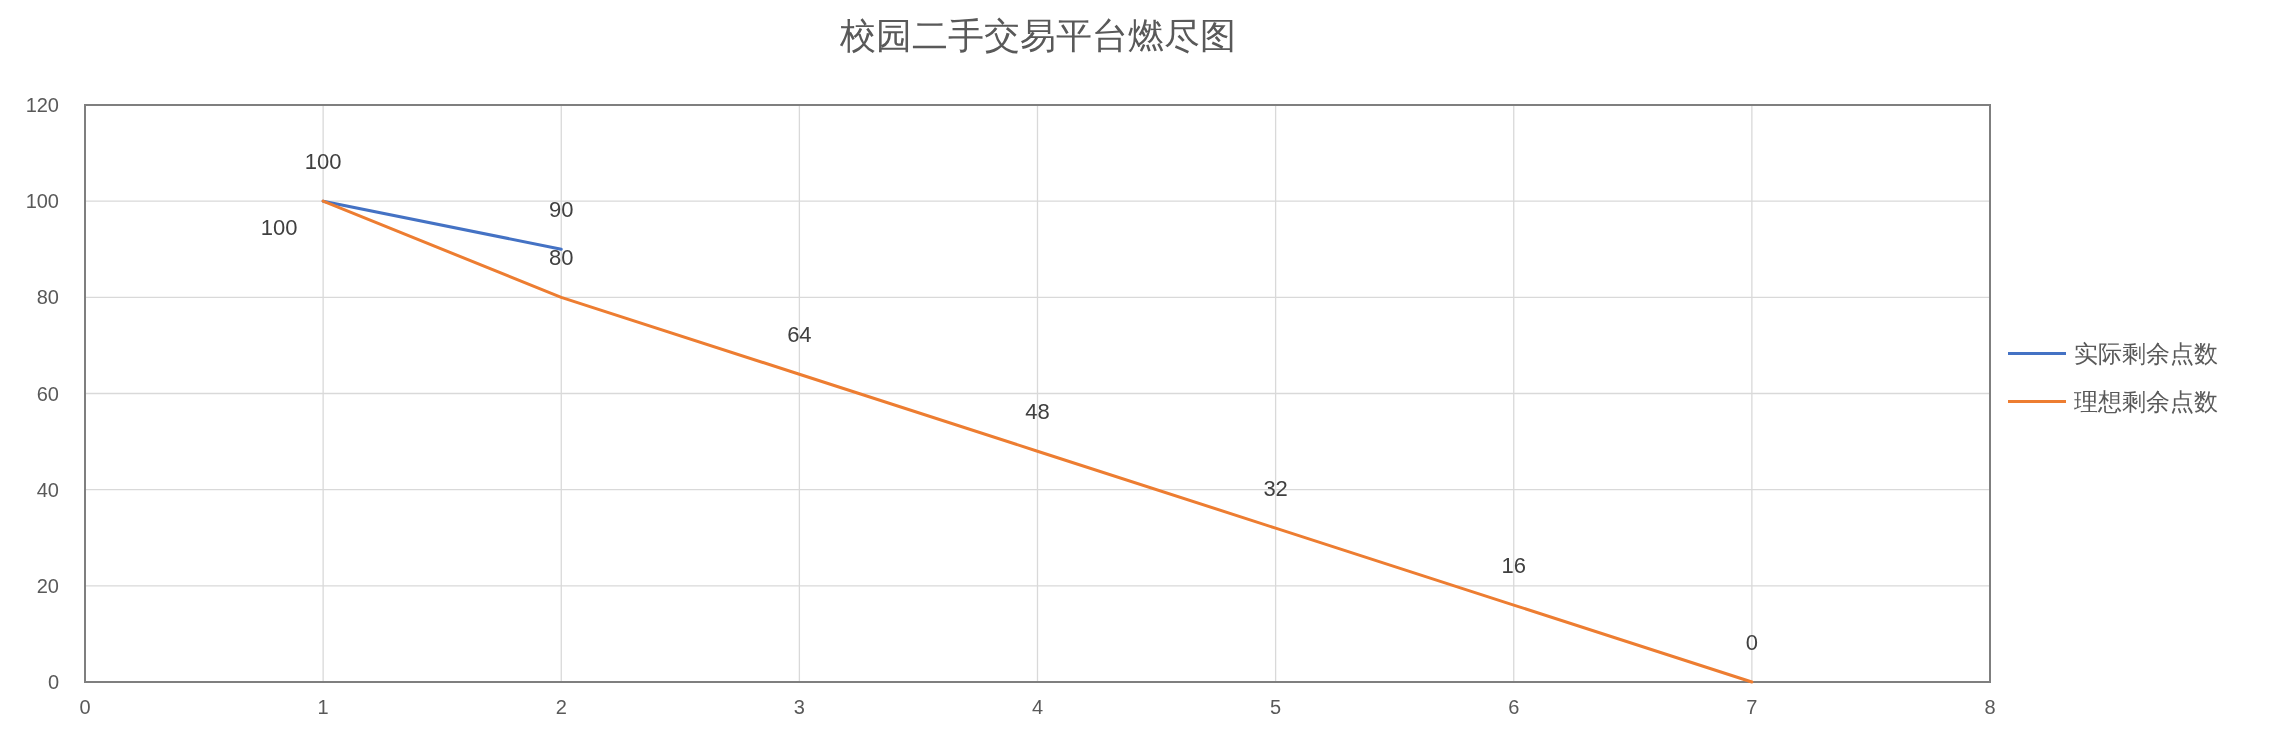 Image resolution: width=2286 pixels, height=740 pixels. Describe the element at coordinates (1037, 35) in the screenshot. I see `chart-title: 校园二手交易平台燃尽图` at that location.